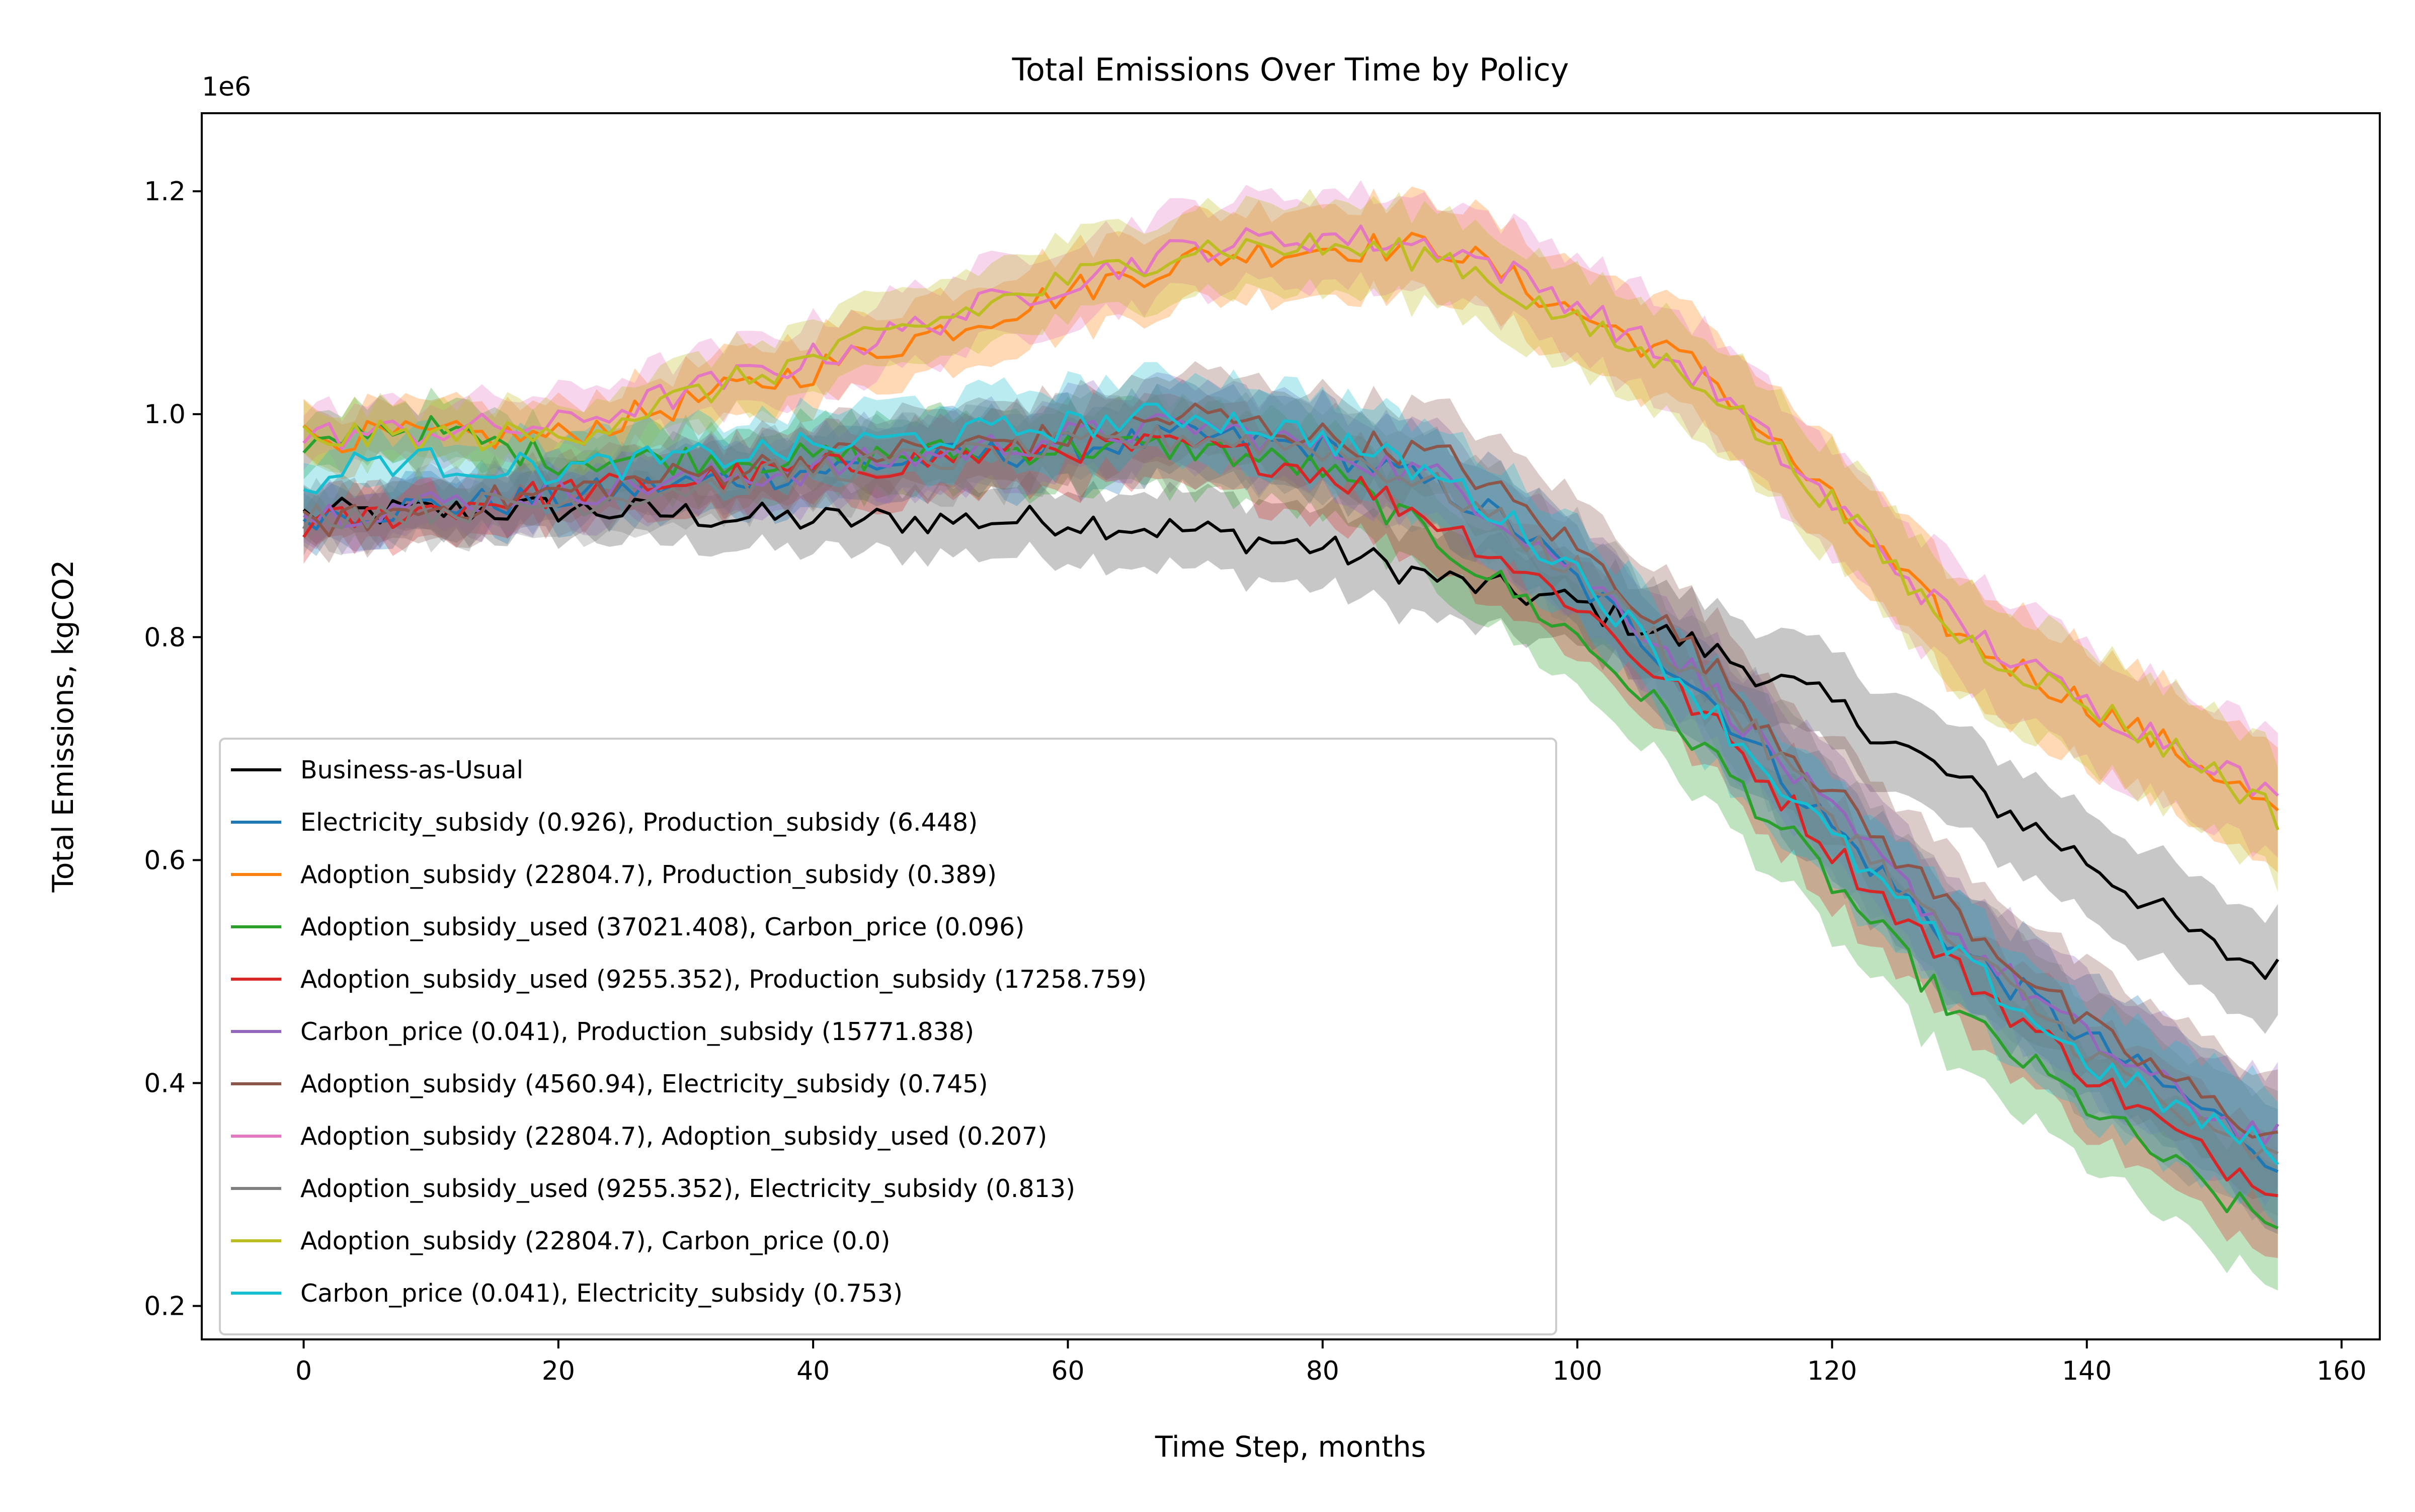 This screenshot has height=1512, width=2415. What do you see at coordinates (173, 749) in the screenshot?
I see `y-axis-ticks: 0.2 0.4 0.6 0.8 1.0 1.2` at bounding box center [173, 749].